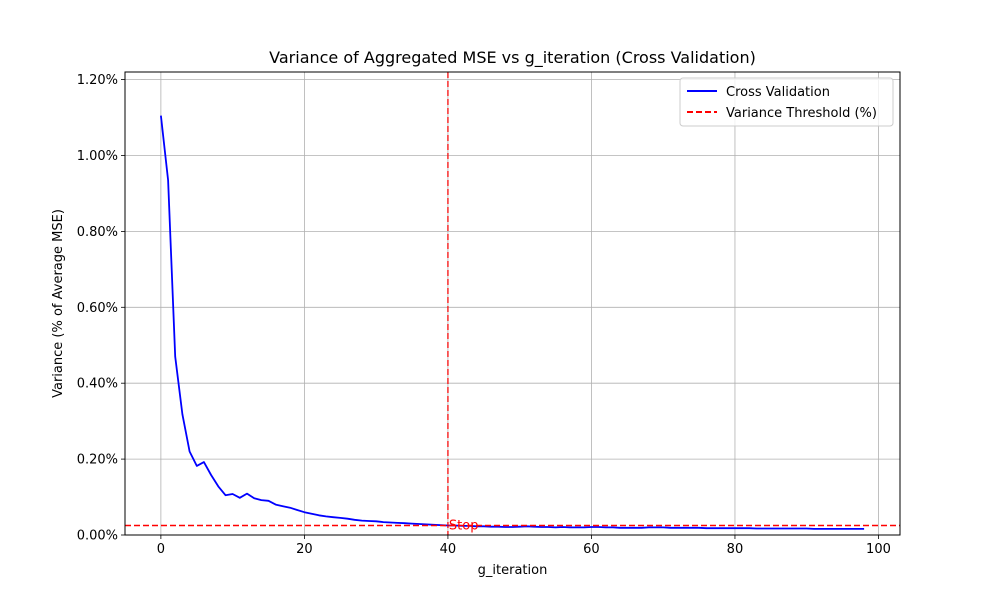 The image size is (1000, 600). What do you see at coordinates (97, 156) in the screenshot?
I see `y-tick-label: 1.00%` at bounding box center [97, 156].